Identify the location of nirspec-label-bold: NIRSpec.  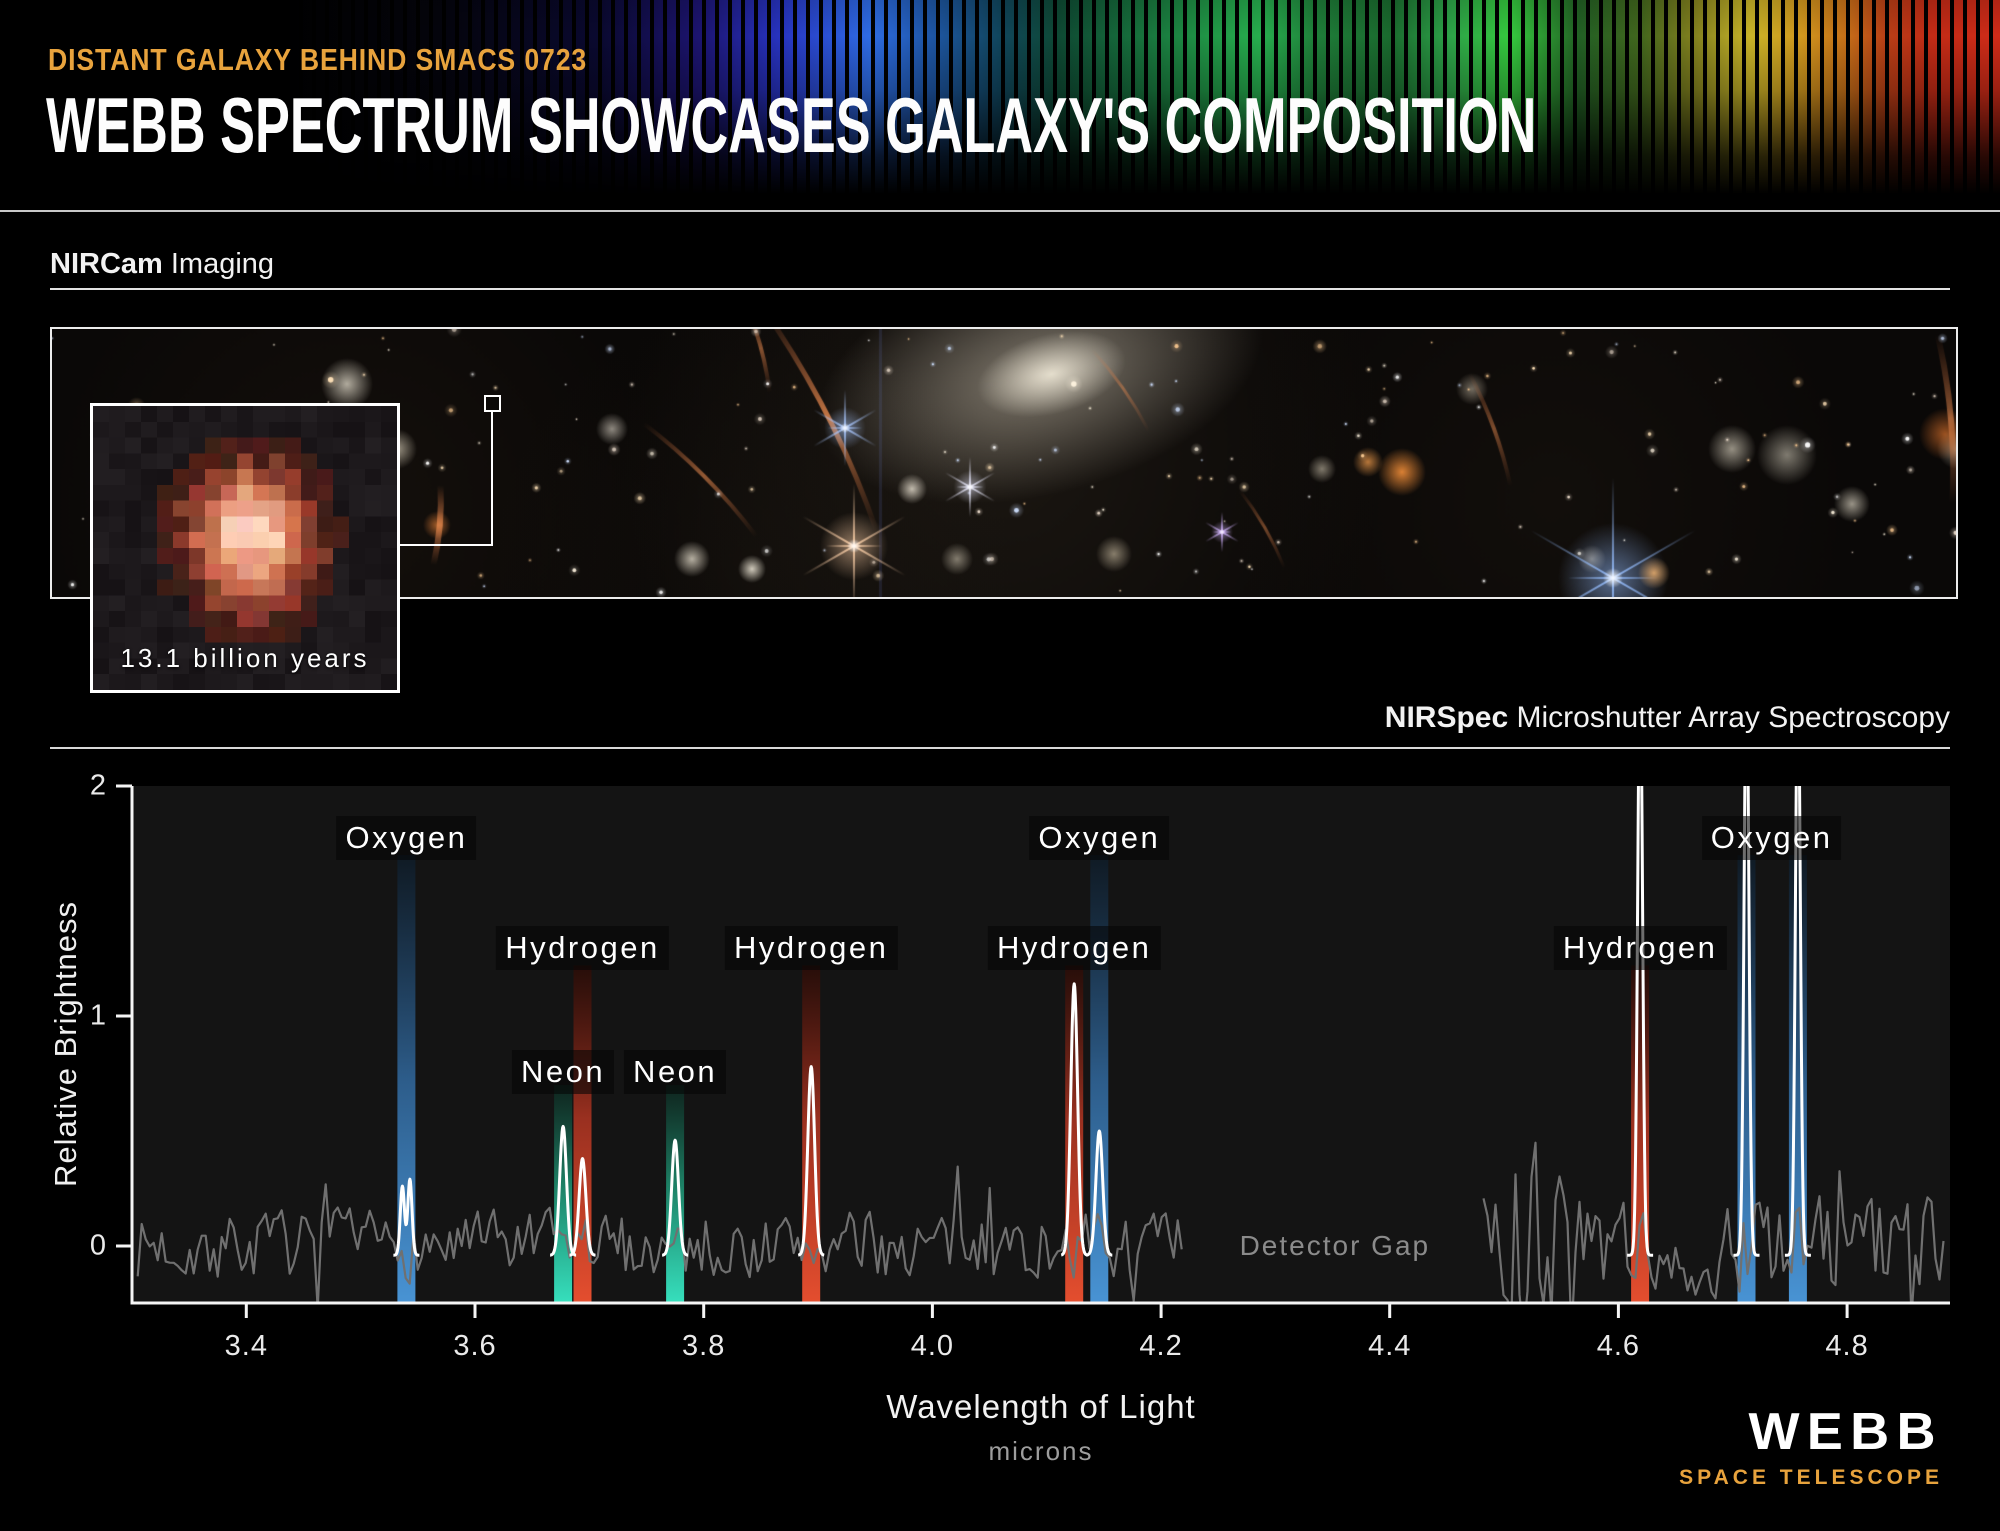
(1446, 717).